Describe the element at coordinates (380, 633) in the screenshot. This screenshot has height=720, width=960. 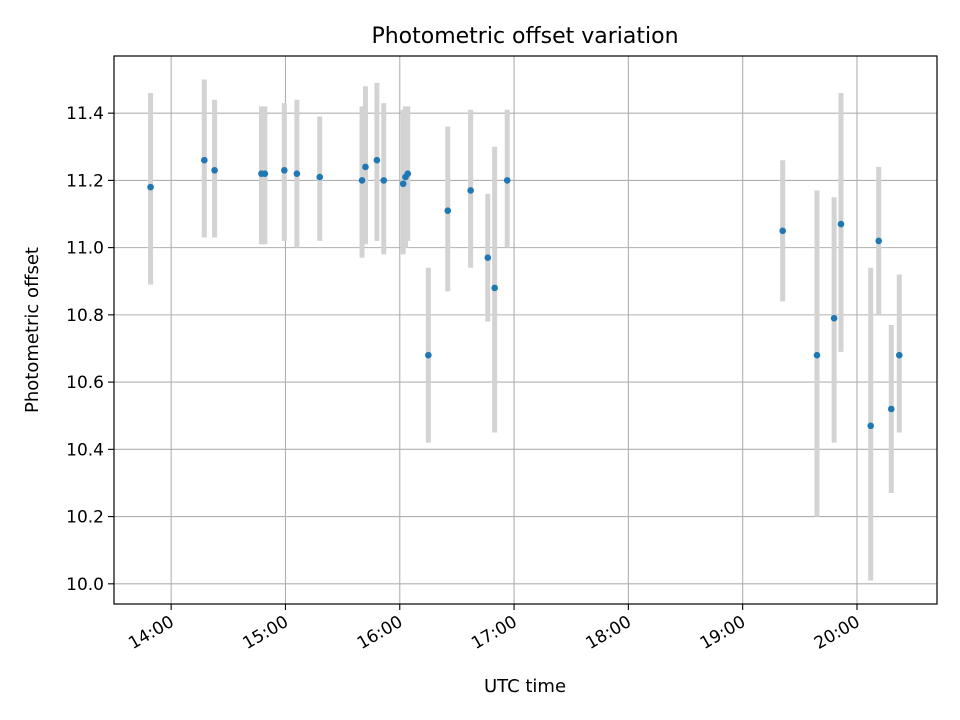
I see `x-tick-label: 16:00` at that location.